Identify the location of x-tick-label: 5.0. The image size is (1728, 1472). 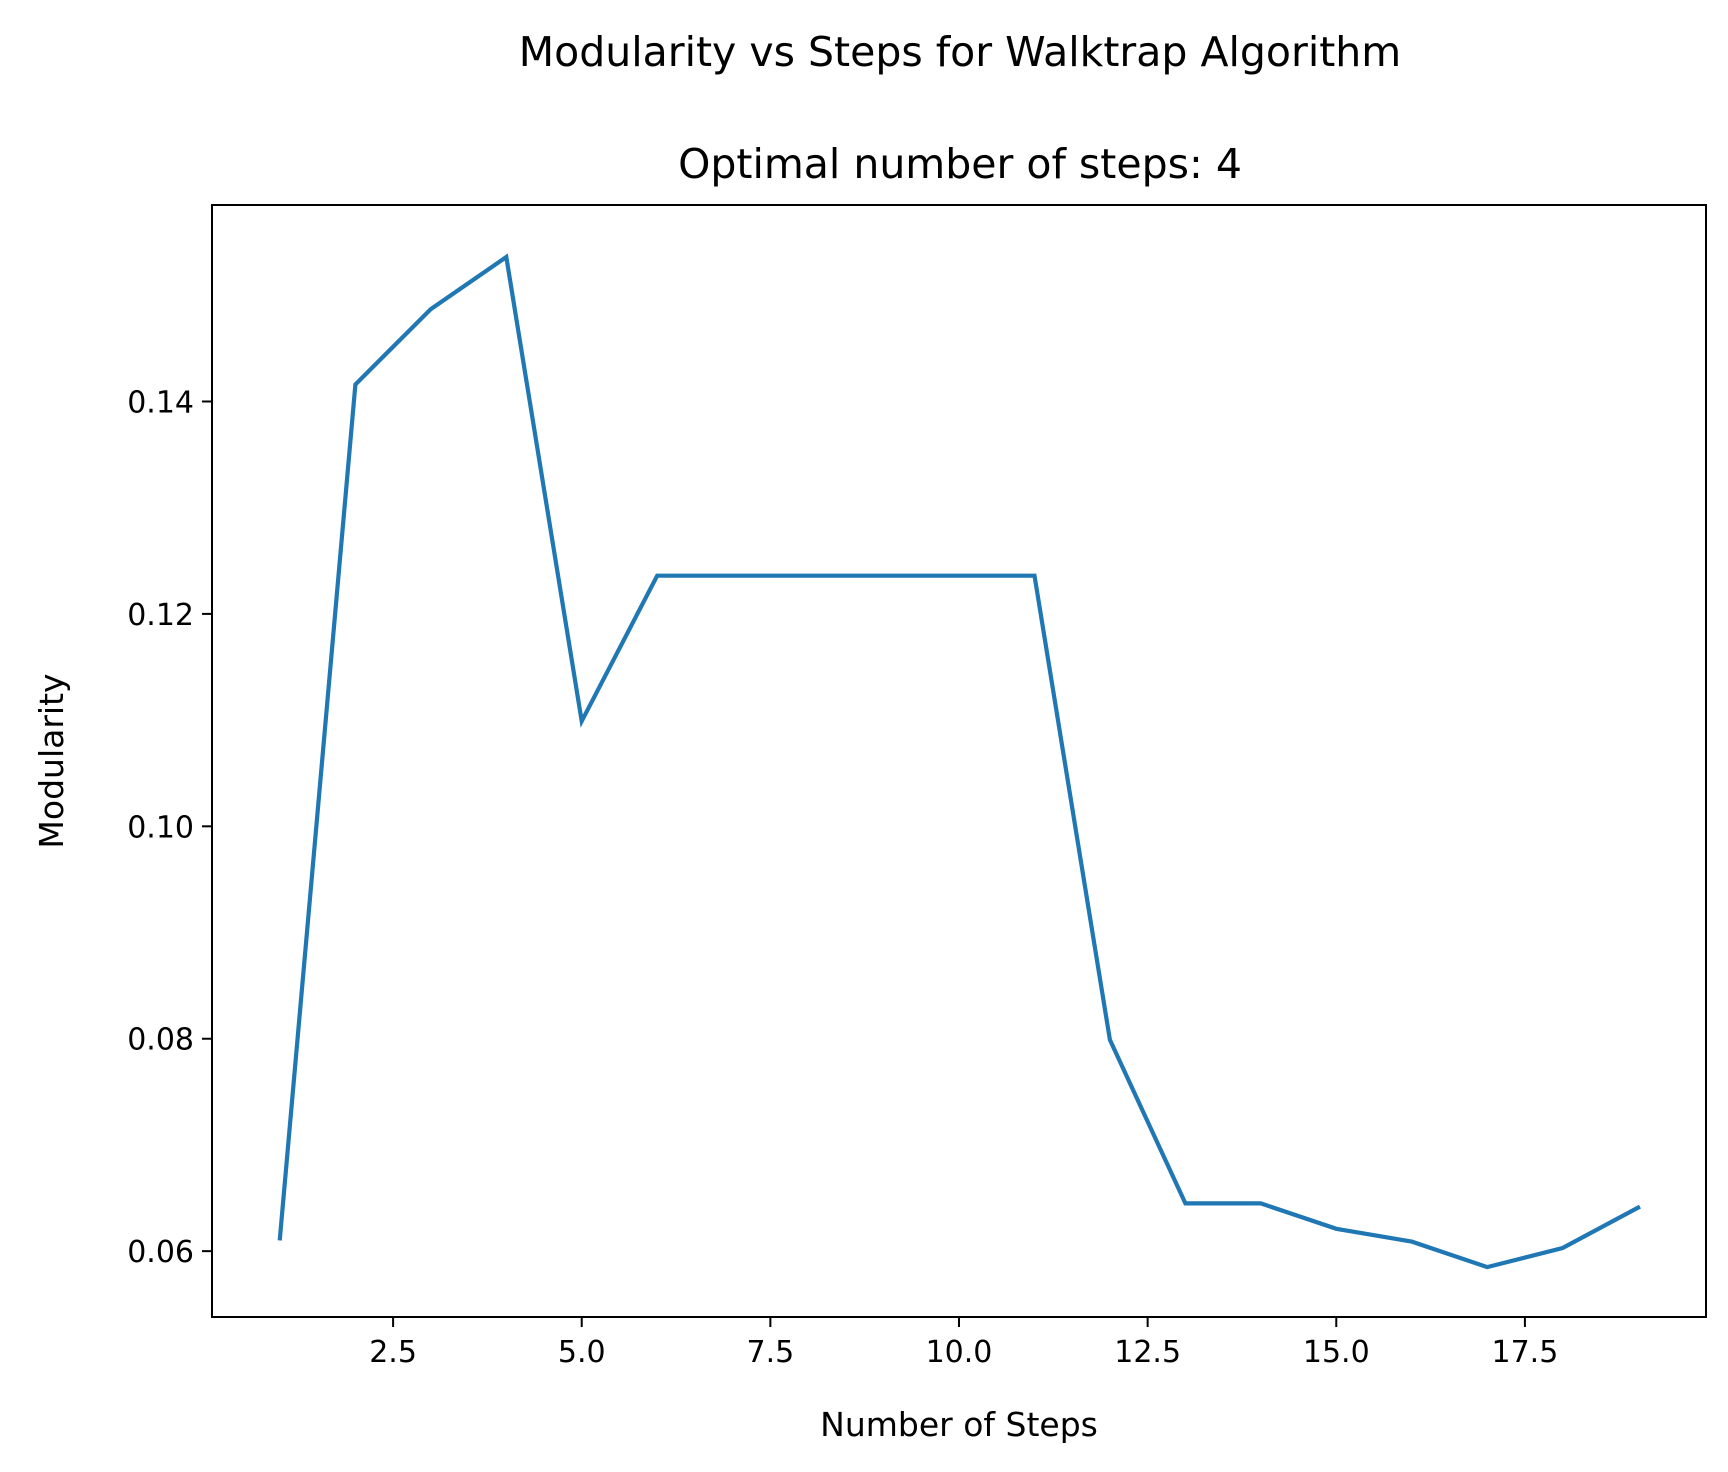
(582, 1352).